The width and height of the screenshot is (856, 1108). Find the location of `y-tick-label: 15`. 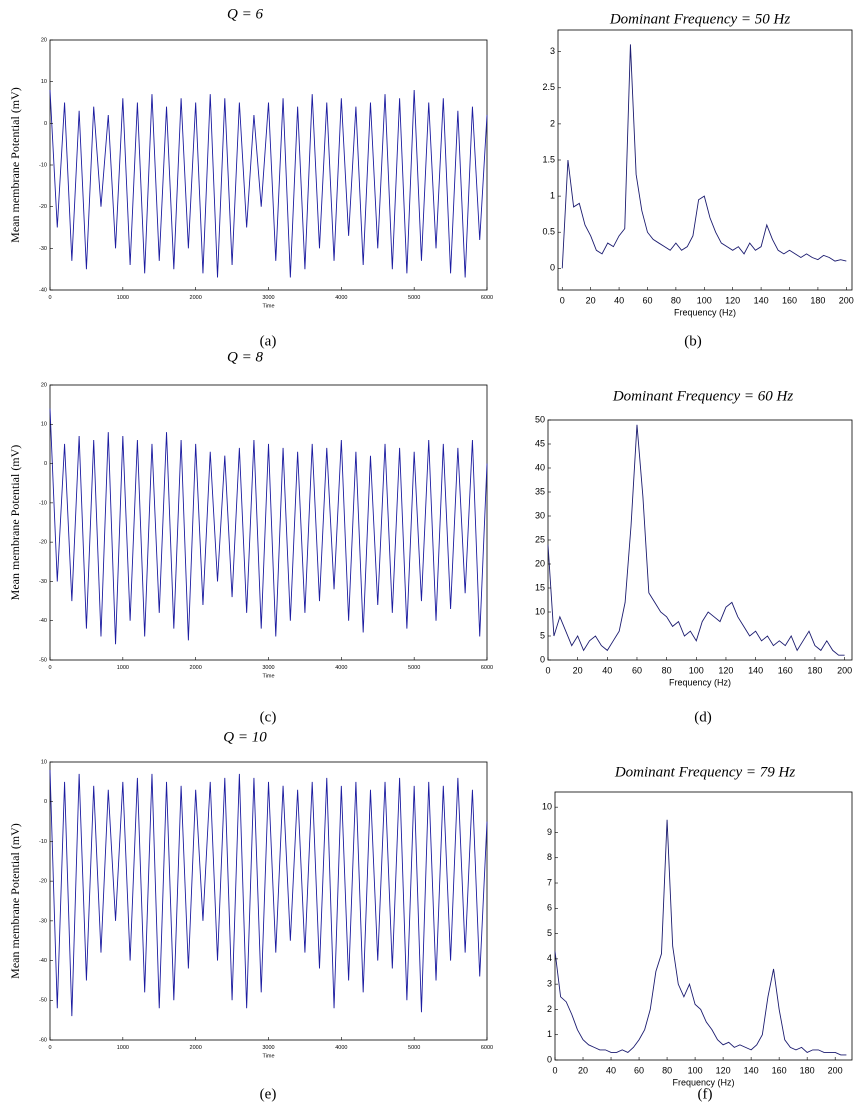

y-tick-label: 15 is located at coordinates (540, 587).